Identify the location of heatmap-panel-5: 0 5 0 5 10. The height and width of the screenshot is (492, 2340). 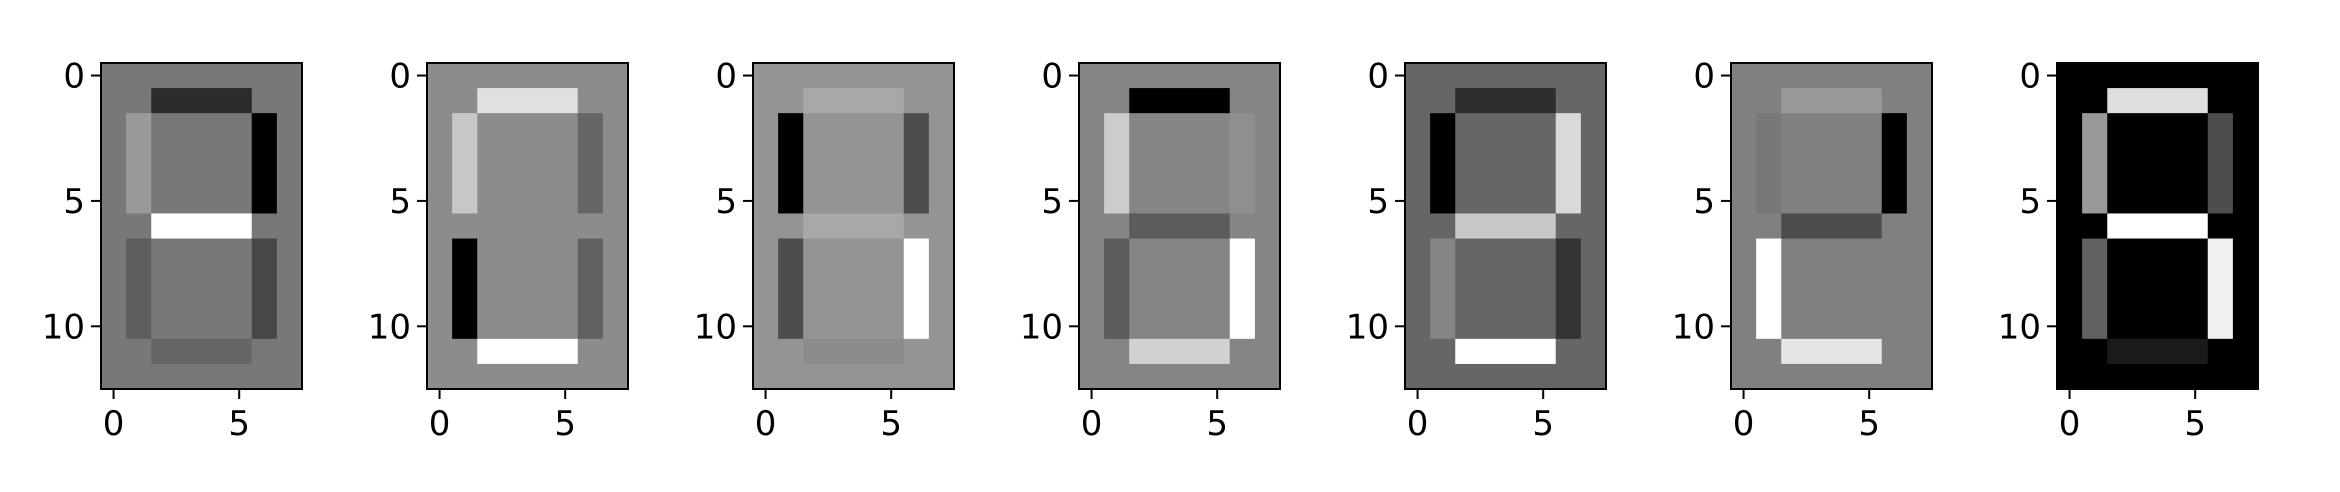
(1476, 250).